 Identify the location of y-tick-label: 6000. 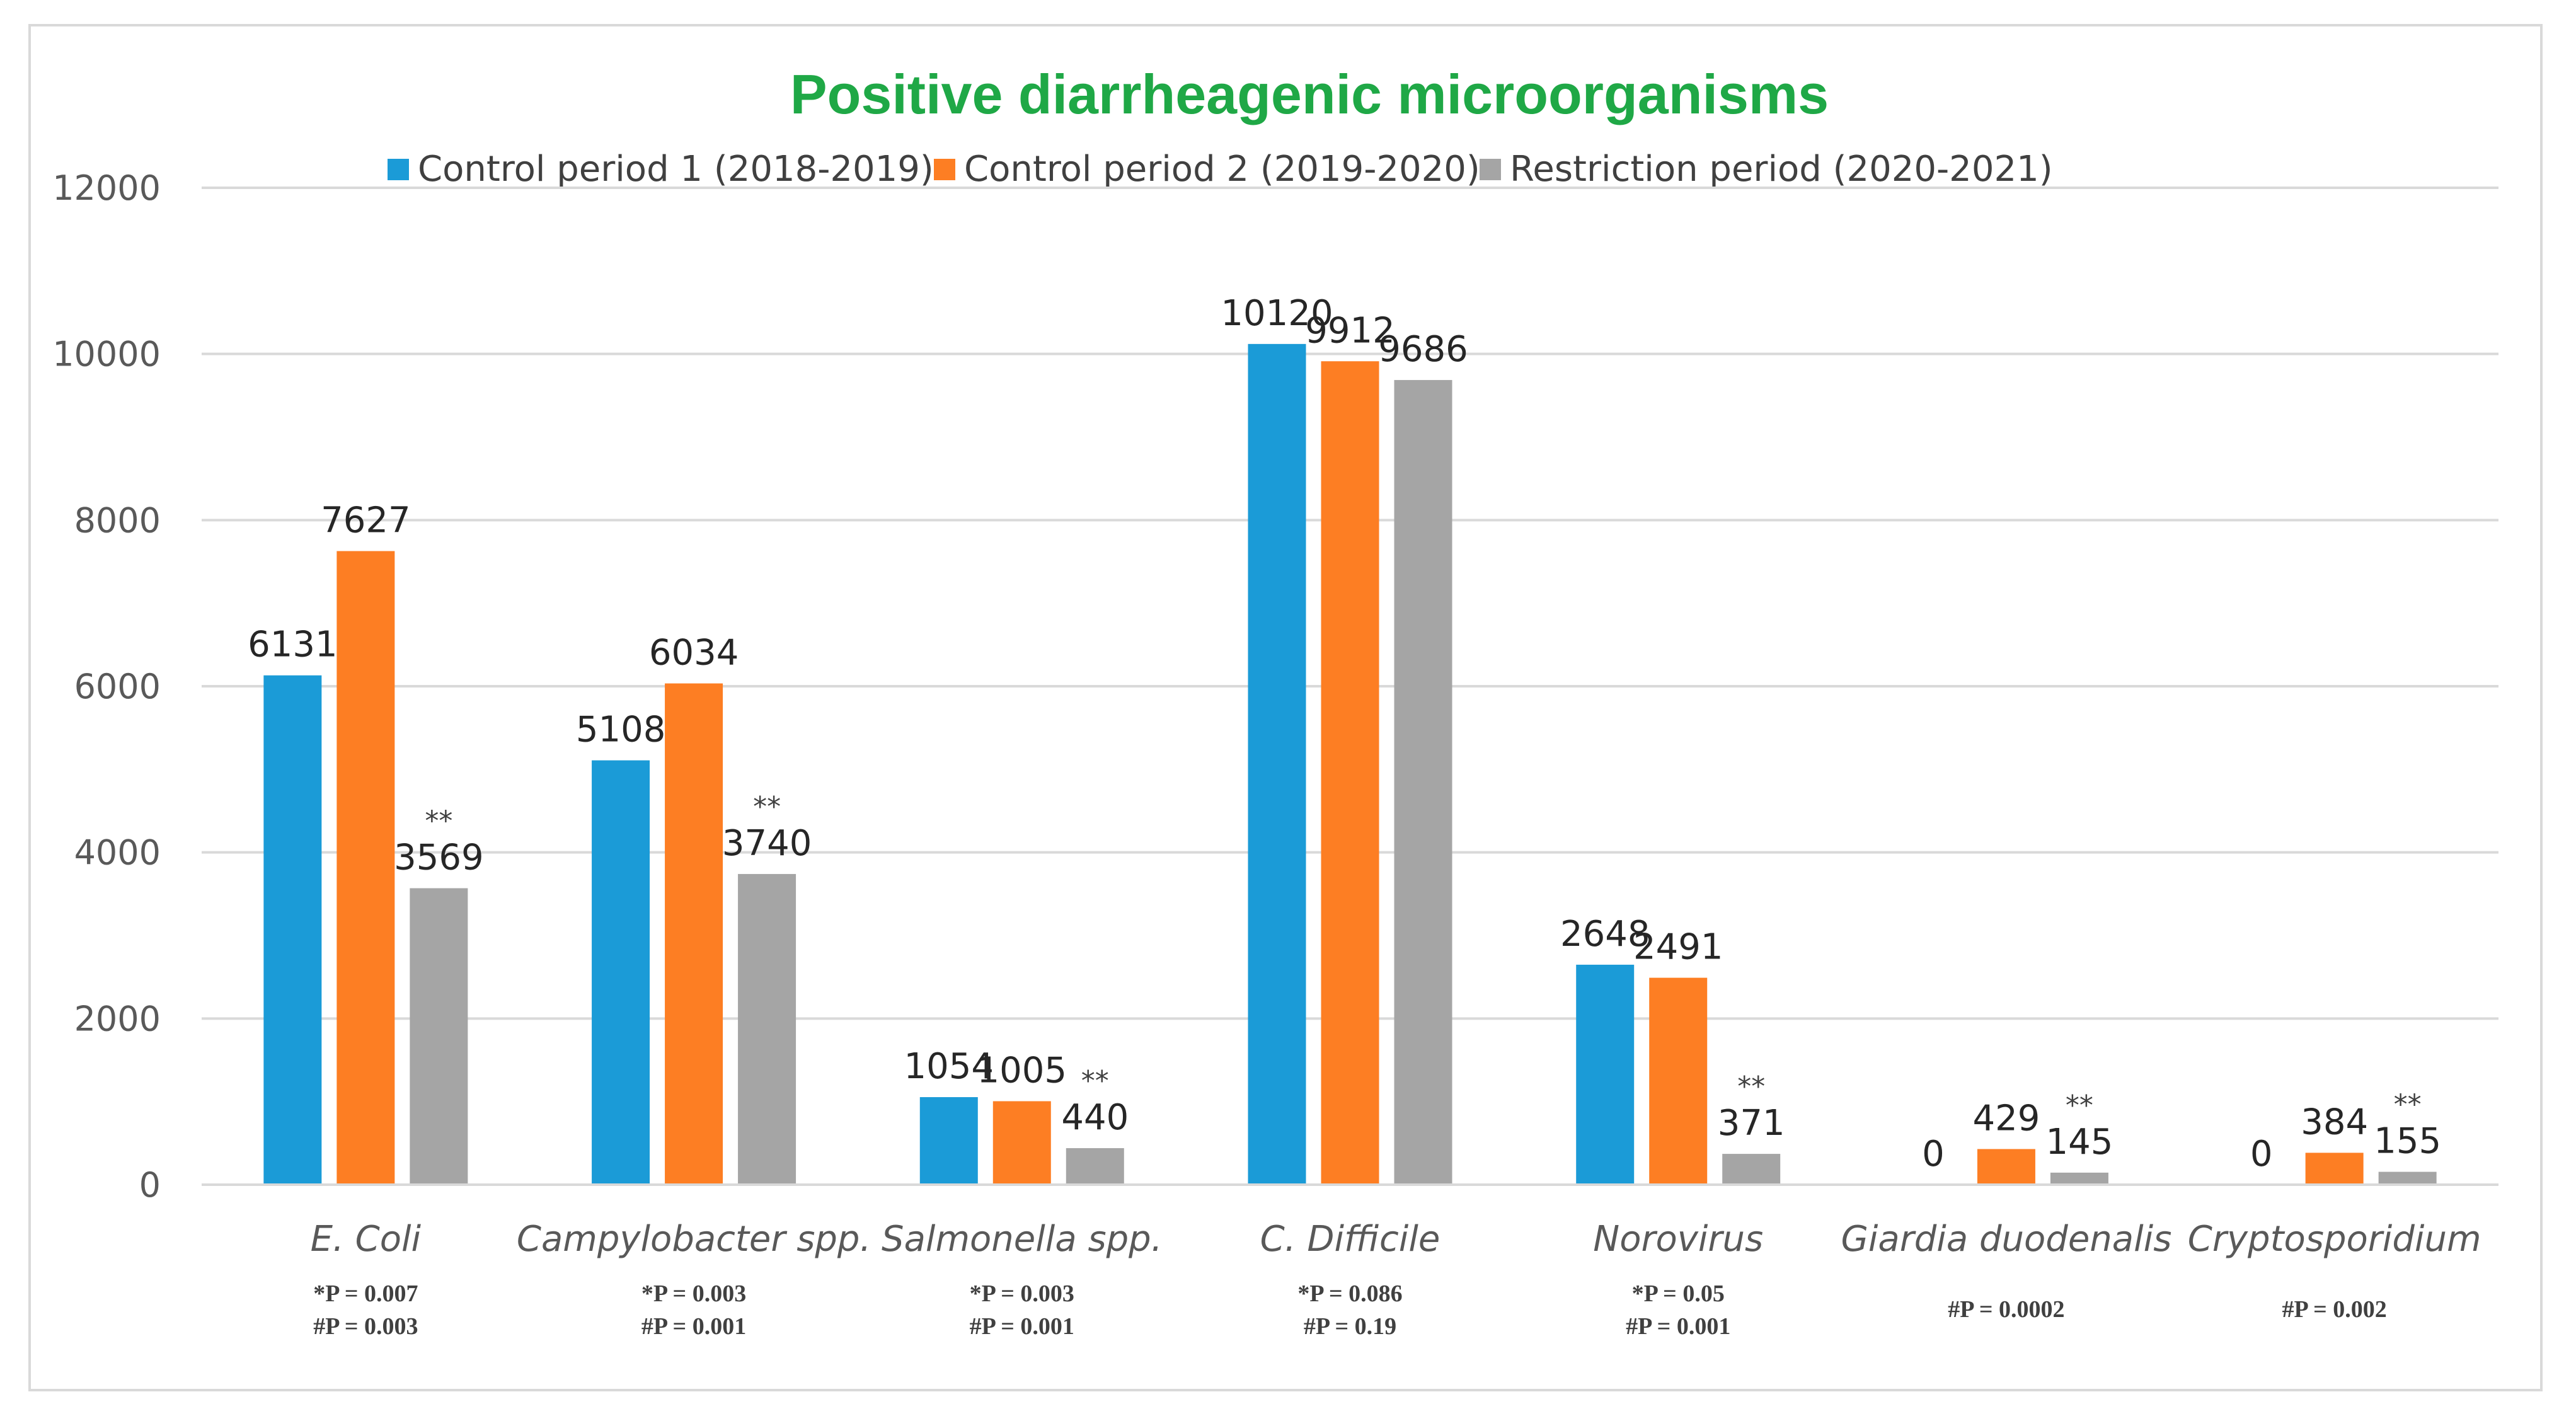
(117, 686).